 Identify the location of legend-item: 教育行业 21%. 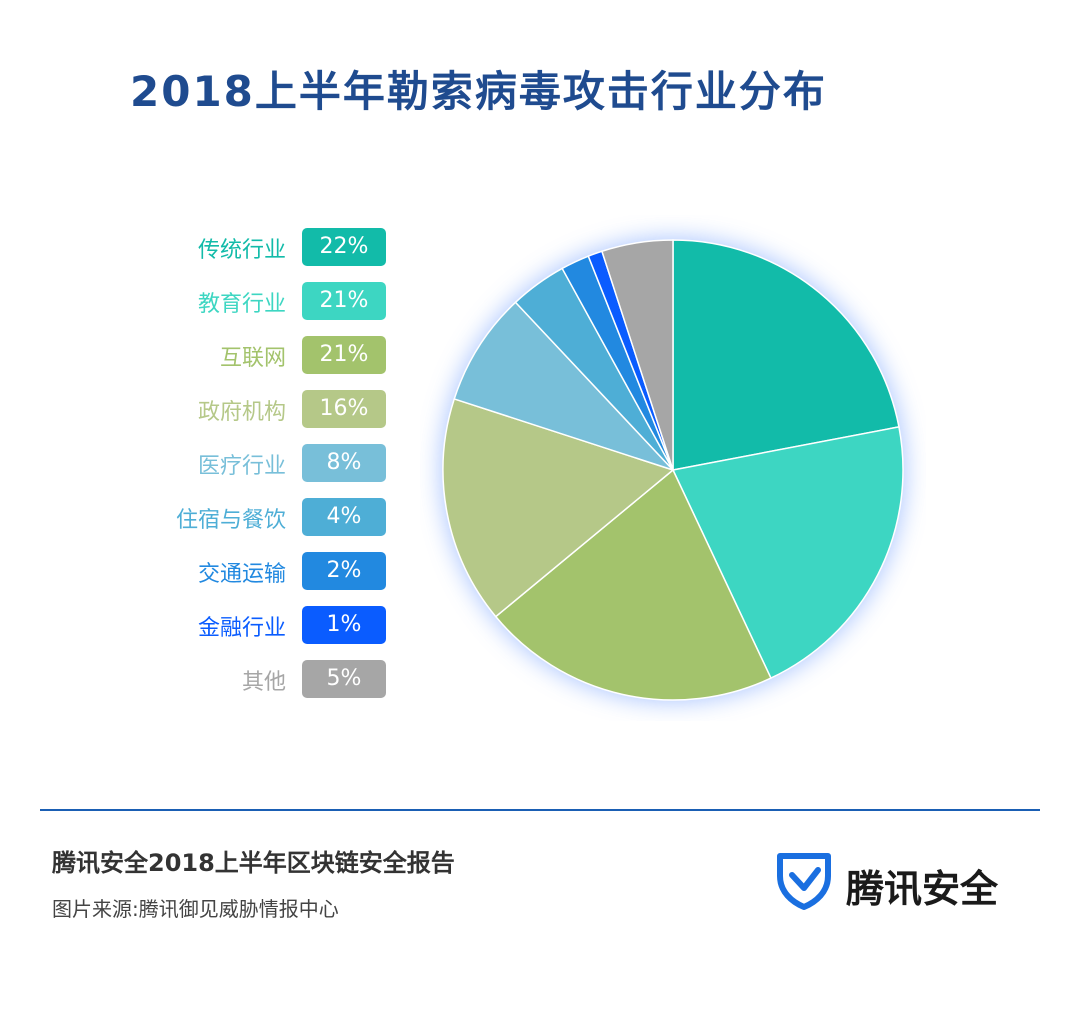
(260, 309).